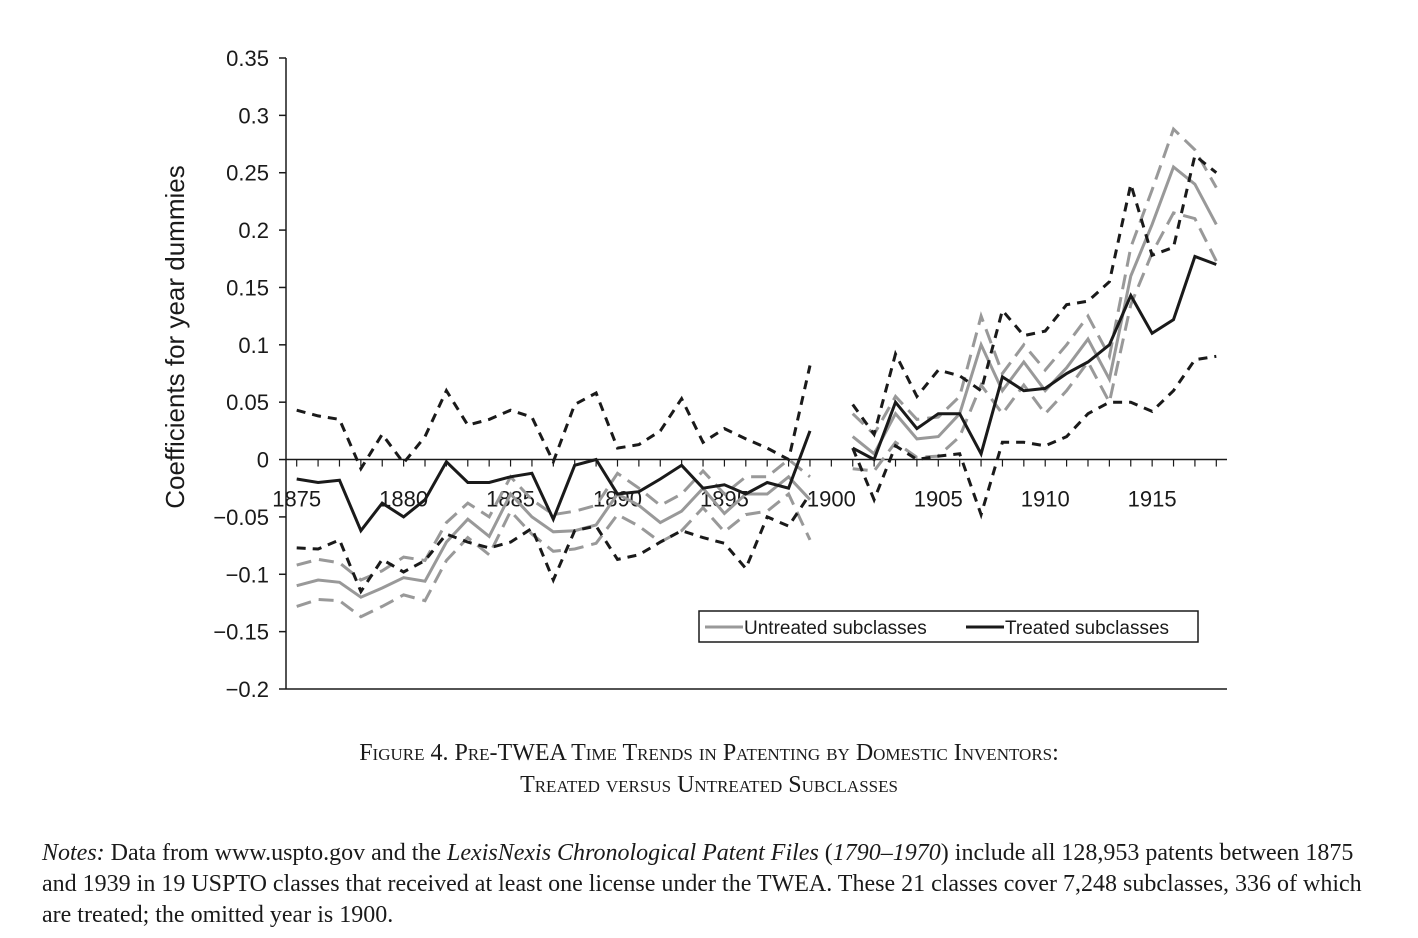 The image size is (1418, 938). Describe the element at coordinates (253, 230) in the screenshot. I see `y-tick-label: 0.2` at that location.